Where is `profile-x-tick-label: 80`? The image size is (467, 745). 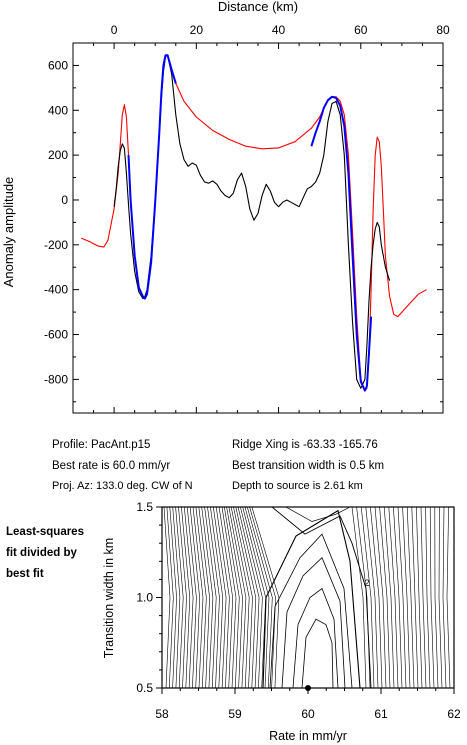
profile-x-tick-label: 80 is located at coordinates (443, 30).